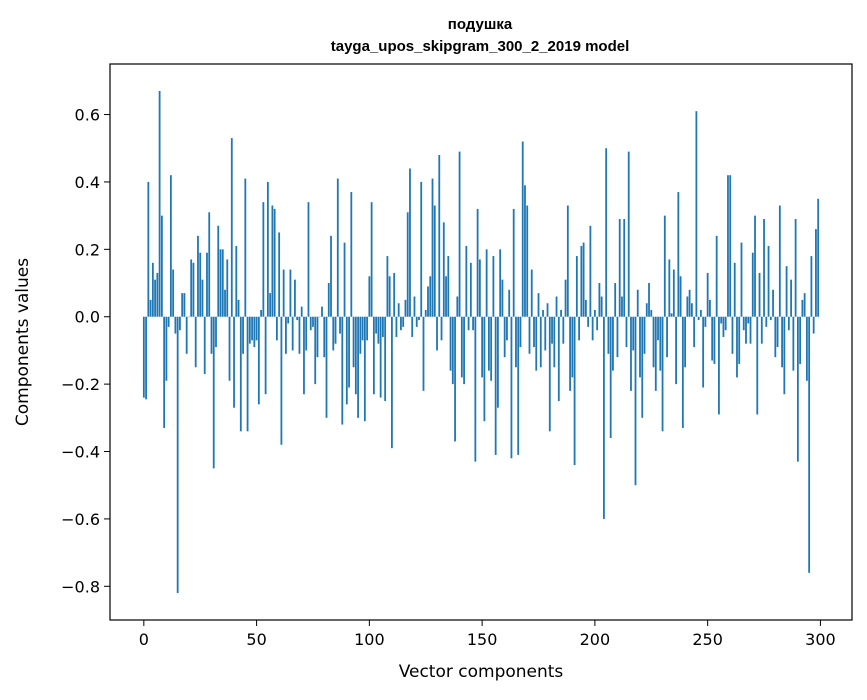  Describe the element at coordinates (820, 639) in the screenshot. I see `x-tick-label: 300` at that location.